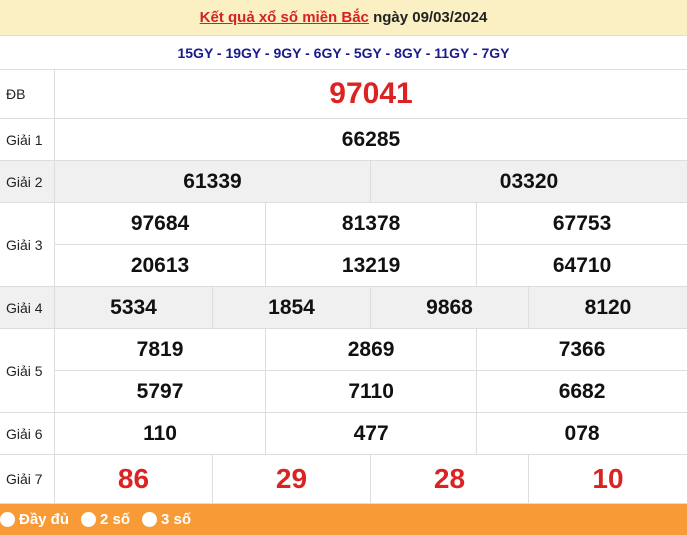  I want to click on option-label: 3 số, so click(176, 519).